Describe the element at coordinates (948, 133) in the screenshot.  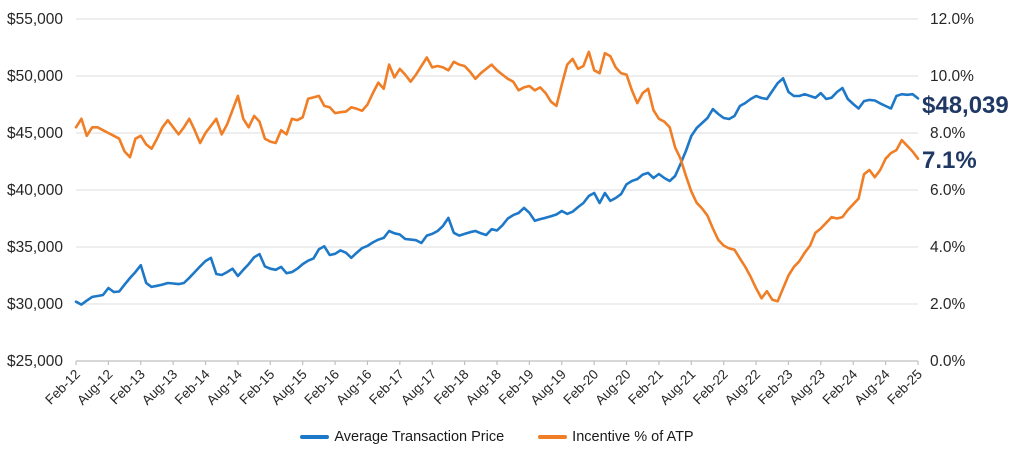
I see `y-axis-label-right: 8.0%` at that location.